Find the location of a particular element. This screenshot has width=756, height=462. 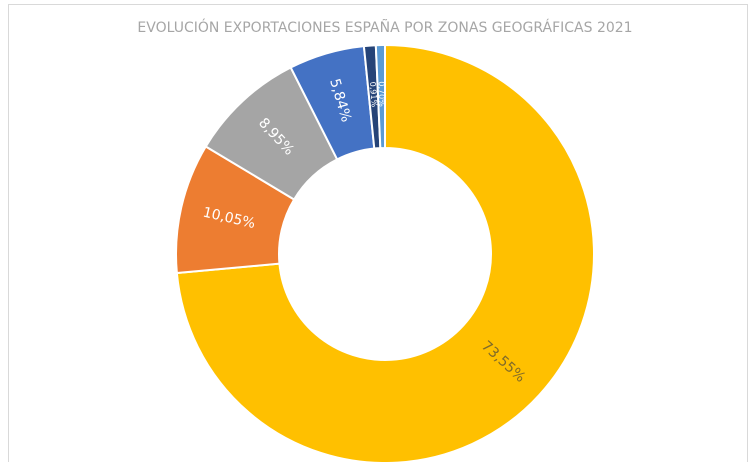

data-label: 0,70% is located at coordinates (382, 94).